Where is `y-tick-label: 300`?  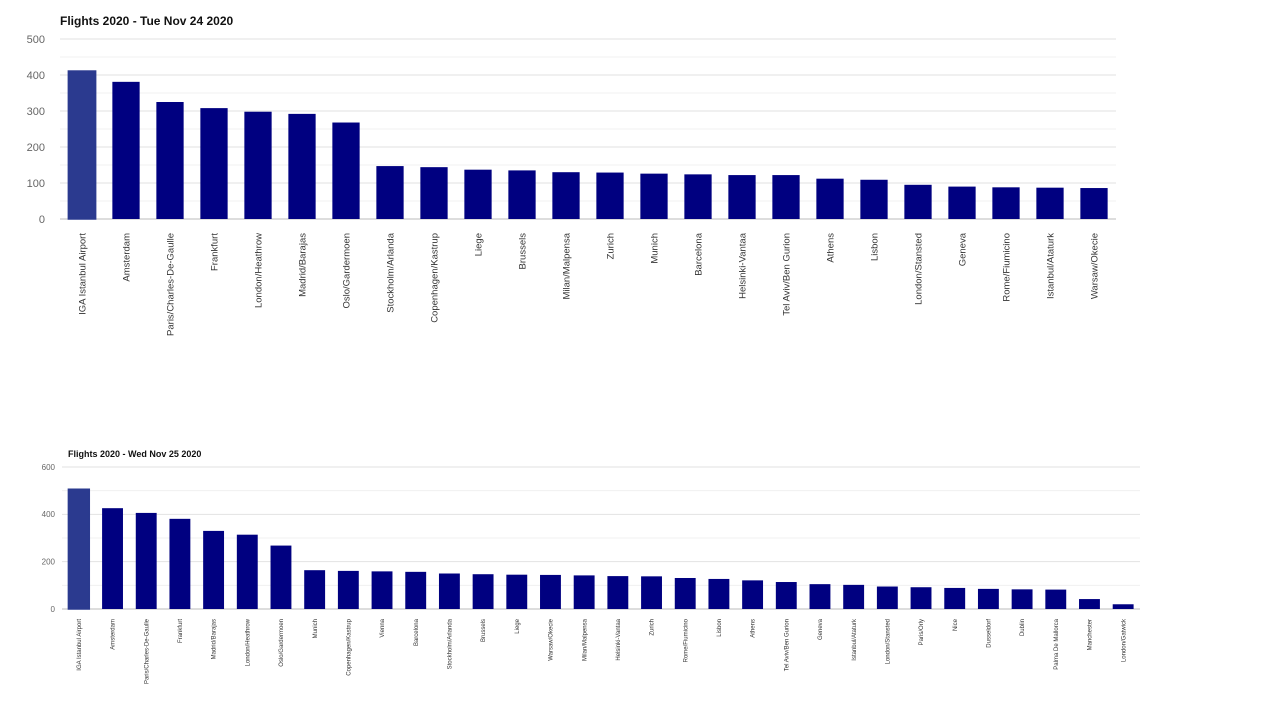
y-tick-label: 300 is located at coordinates (36, 112).